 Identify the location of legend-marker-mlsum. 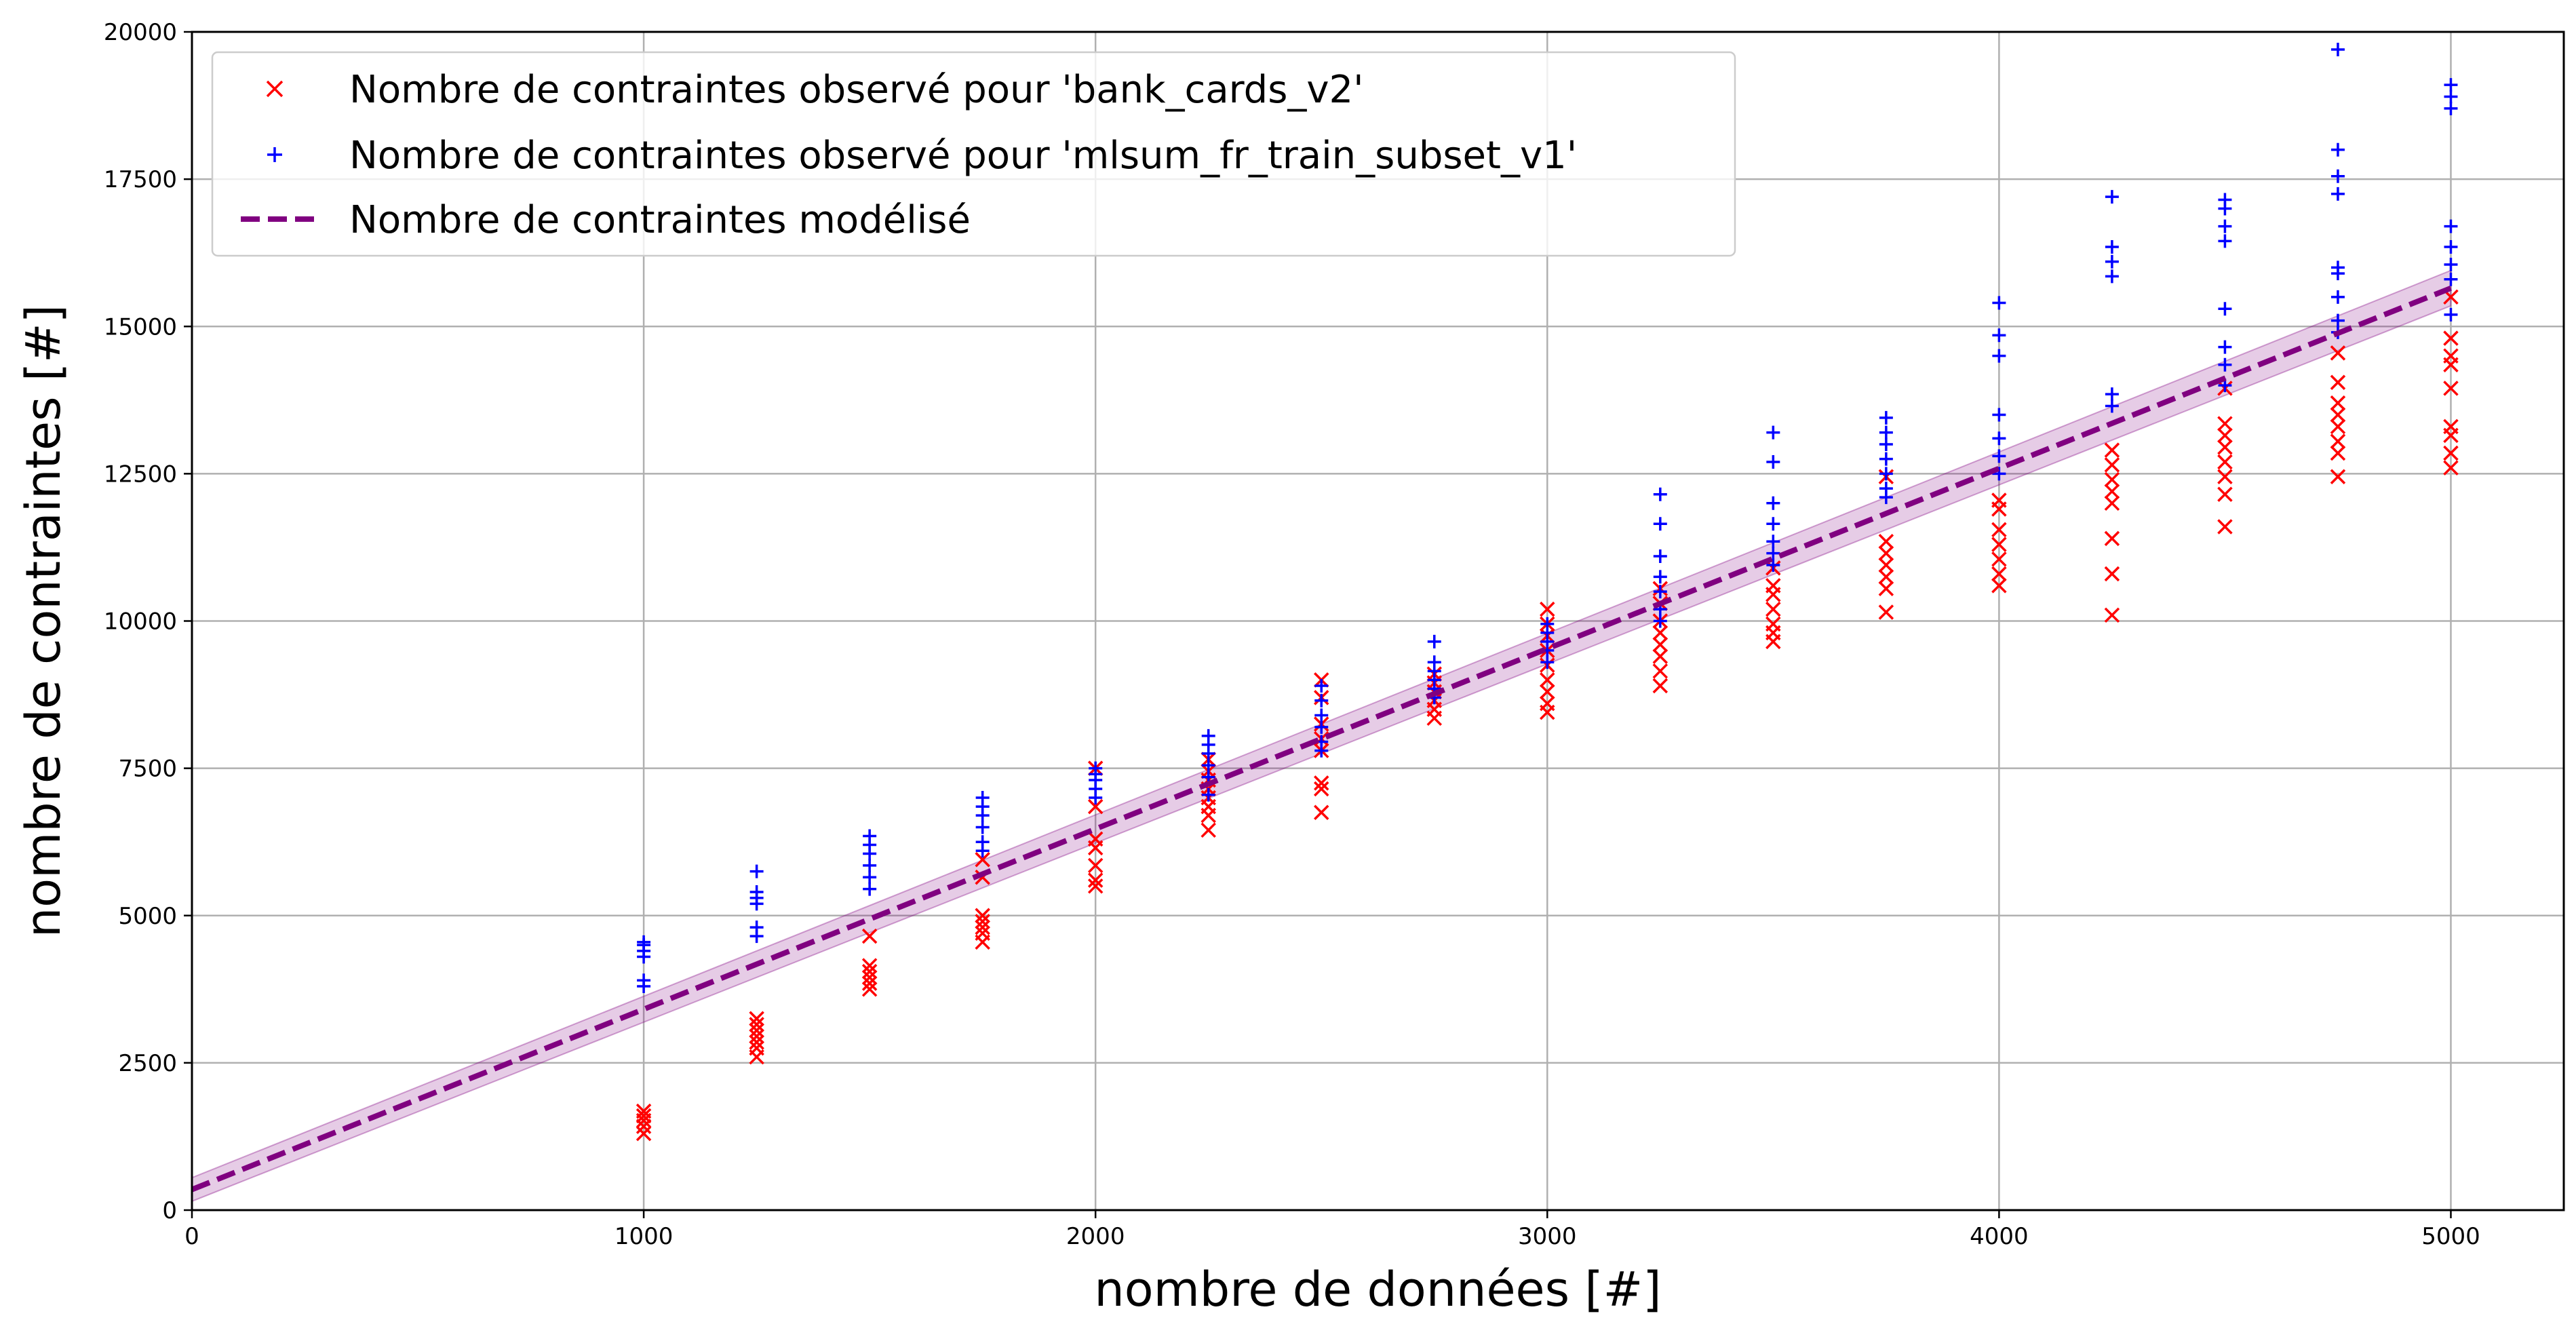
(274, 154).